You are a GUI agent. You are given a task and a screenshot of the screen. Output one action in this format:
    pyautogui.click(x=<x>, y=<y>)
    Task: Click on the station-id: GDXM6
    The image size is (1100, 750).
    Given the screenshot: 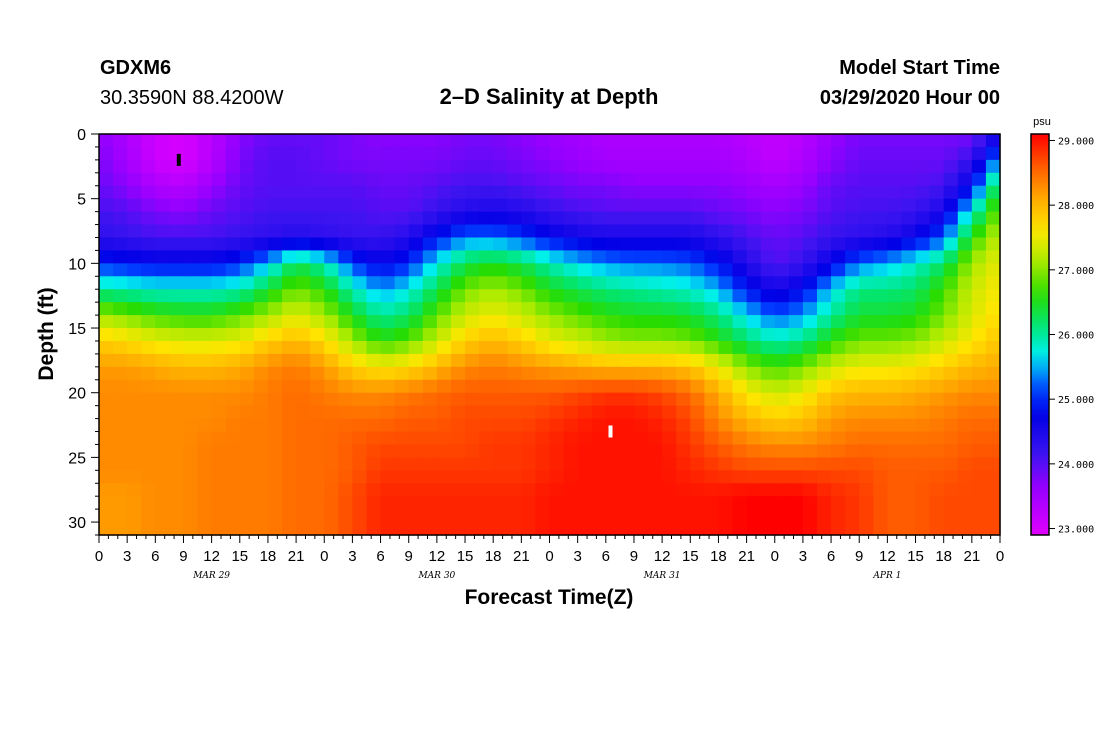 What is the action you would take?
    pyautogui.click(x=136, y=68)
    